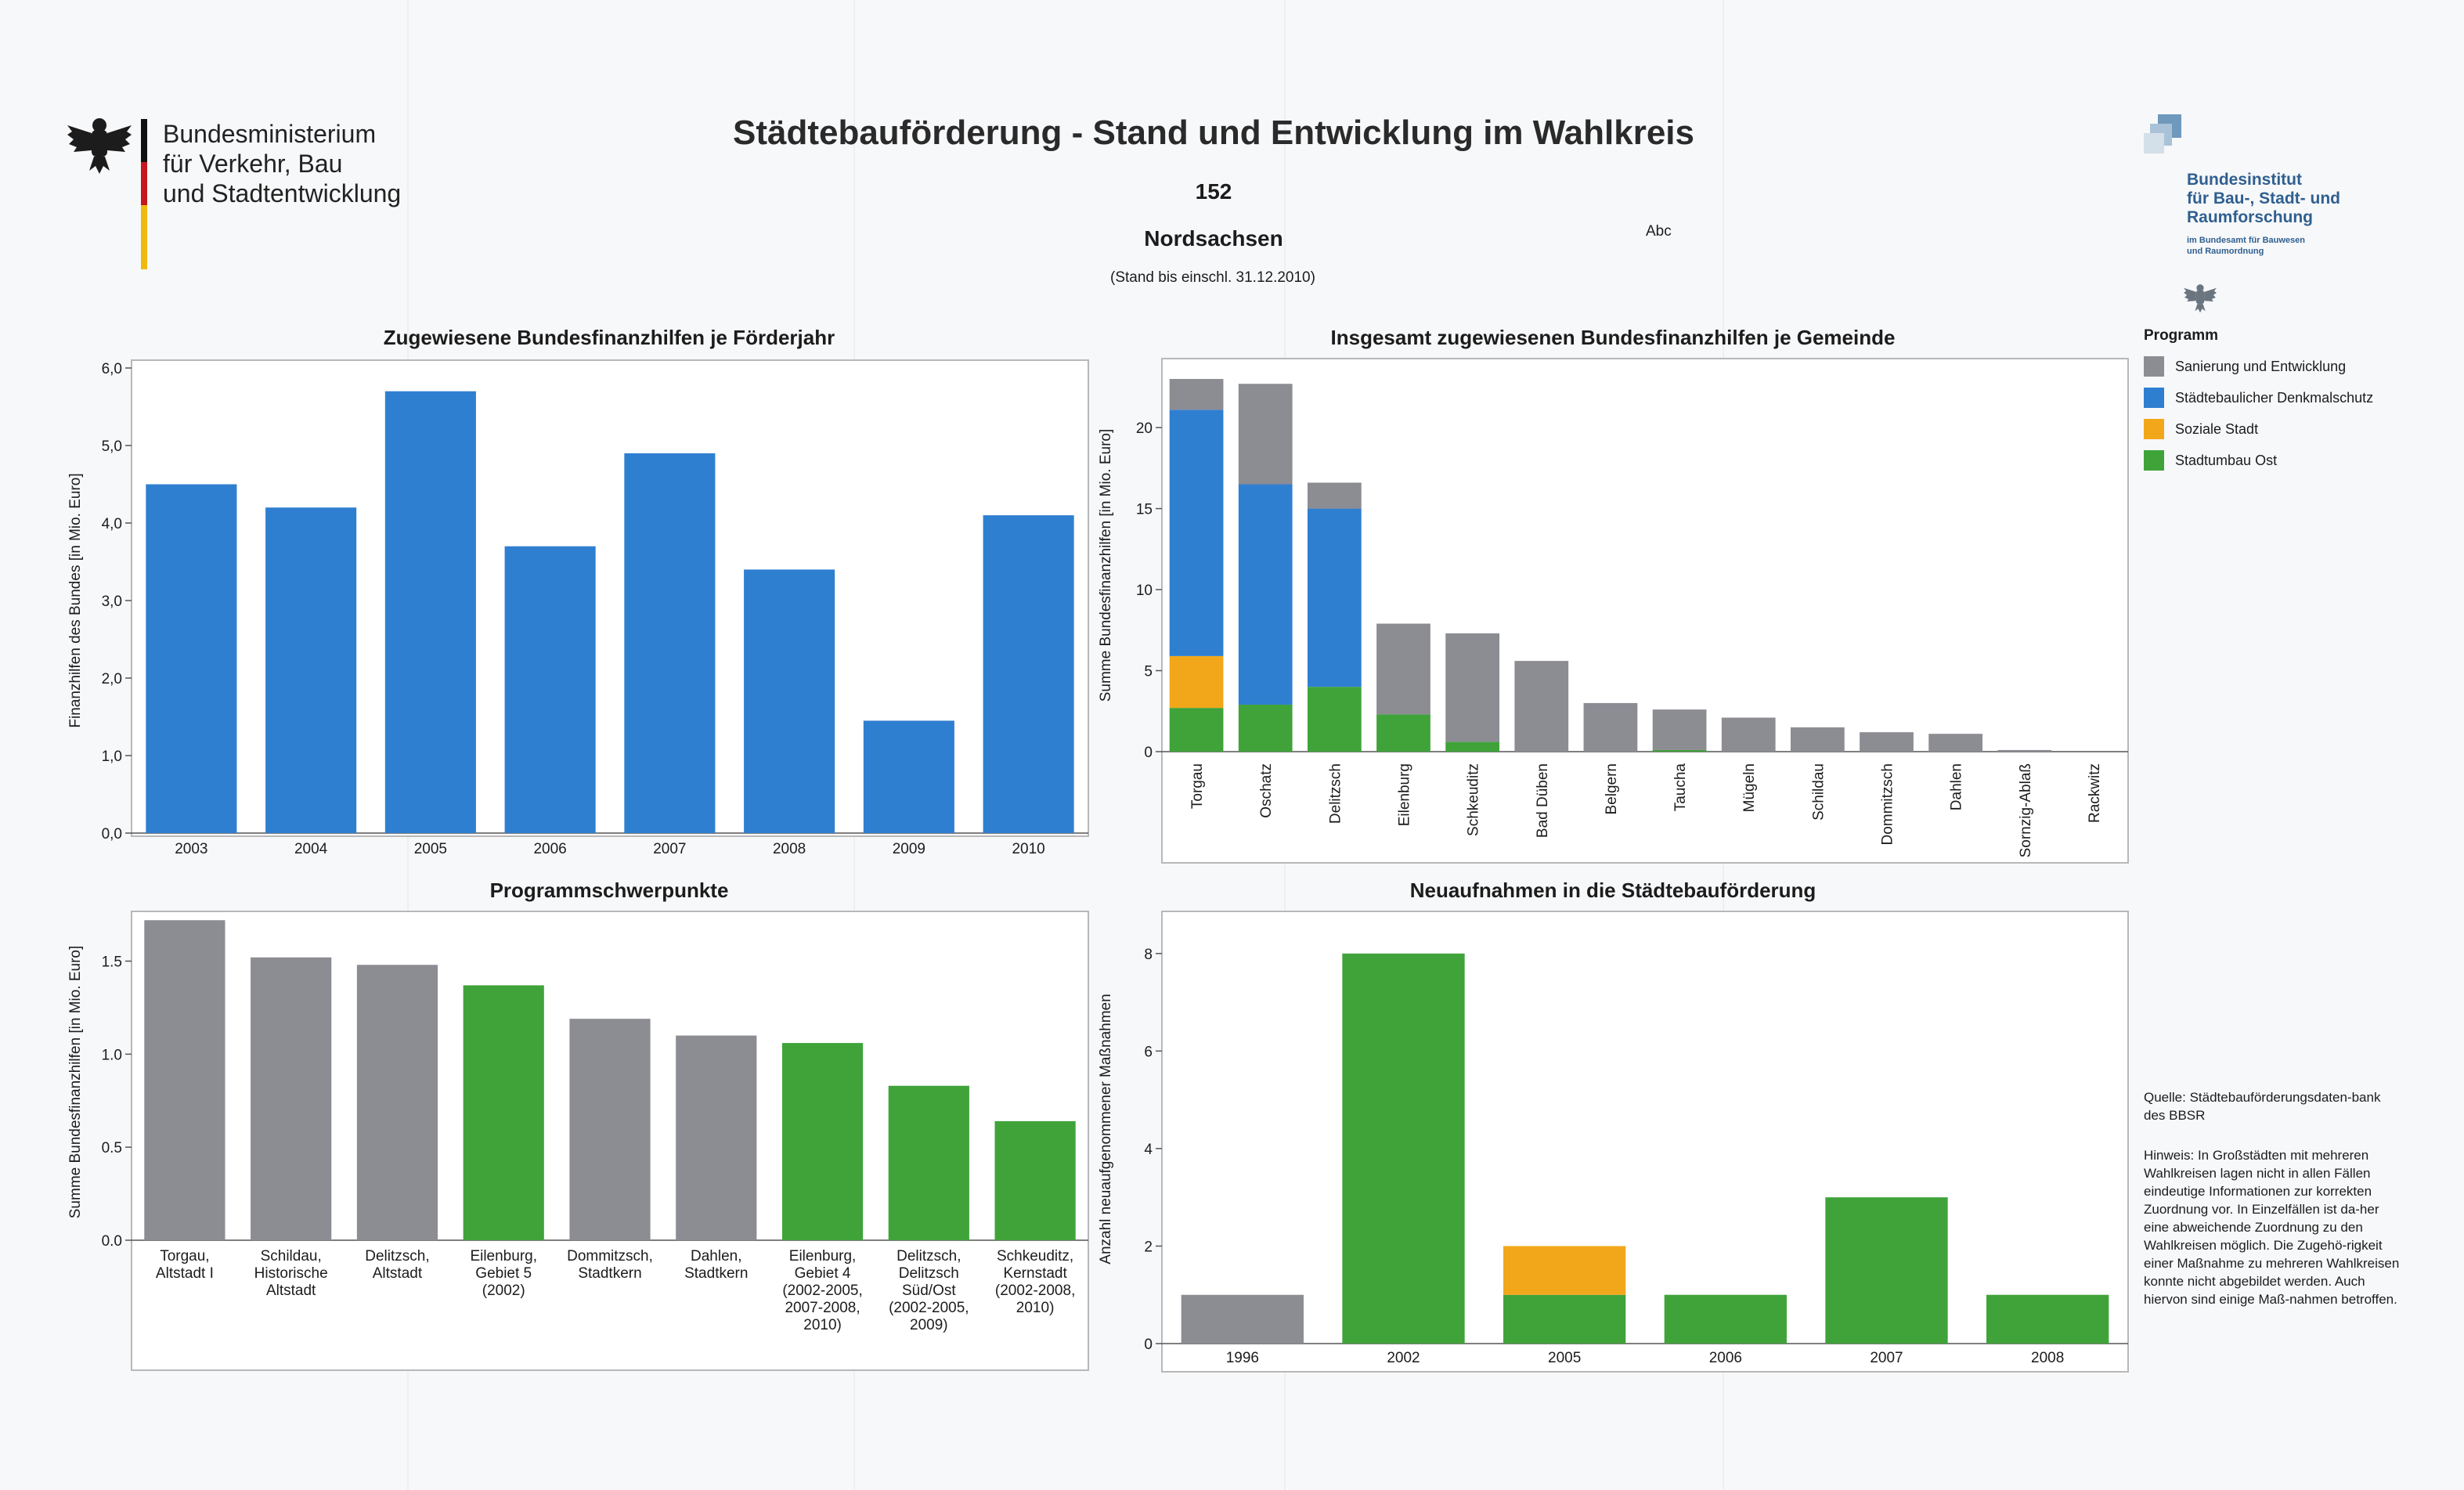 Image resolution: width=2464 pixels, height=1490 pixels. Describe the element at coordinates (1106, 1129) in the screenshot. I see `y-axis-label: Anzahl neuaufgenommener Maßnahmen` at that location.